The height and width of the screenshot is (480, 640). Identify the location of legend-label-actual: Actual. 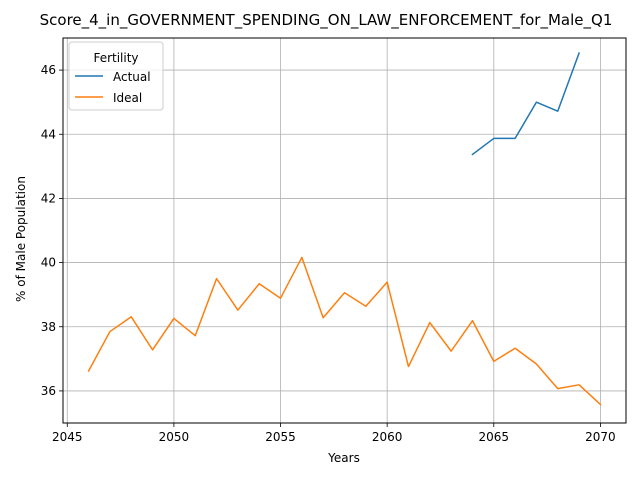
(132, 77).